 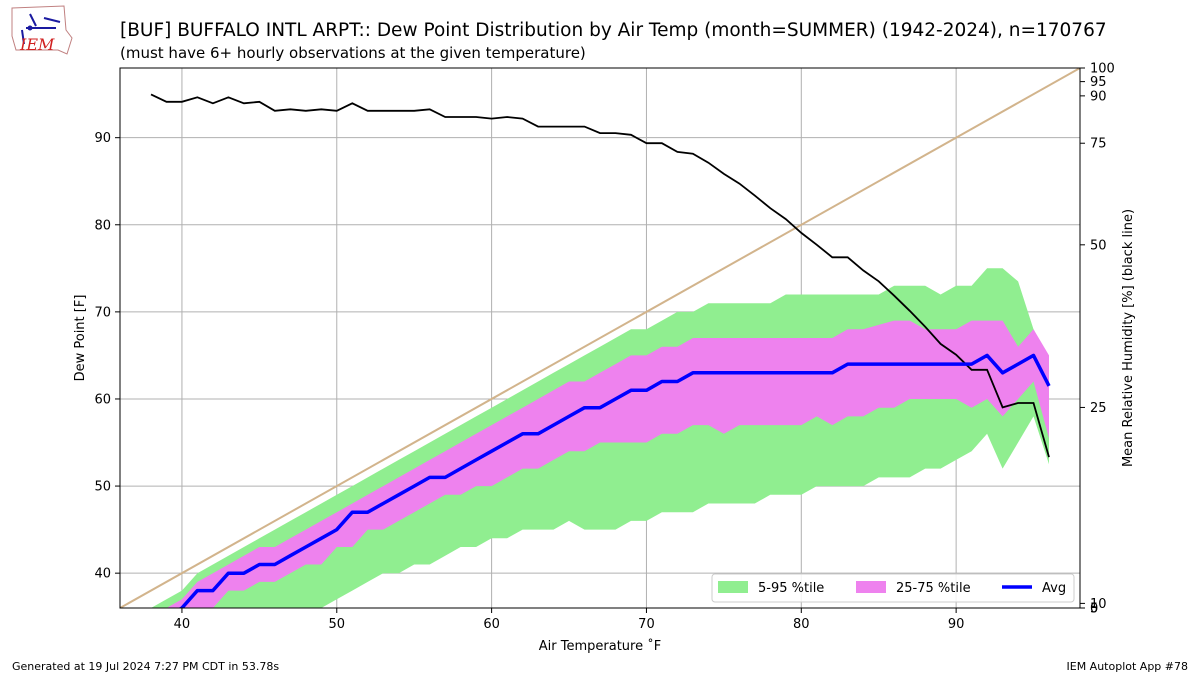 What do you see at coordinates (102, 312) in the screenshot?
I see `y-tick-label: 70` at bounding box center [102, 312].